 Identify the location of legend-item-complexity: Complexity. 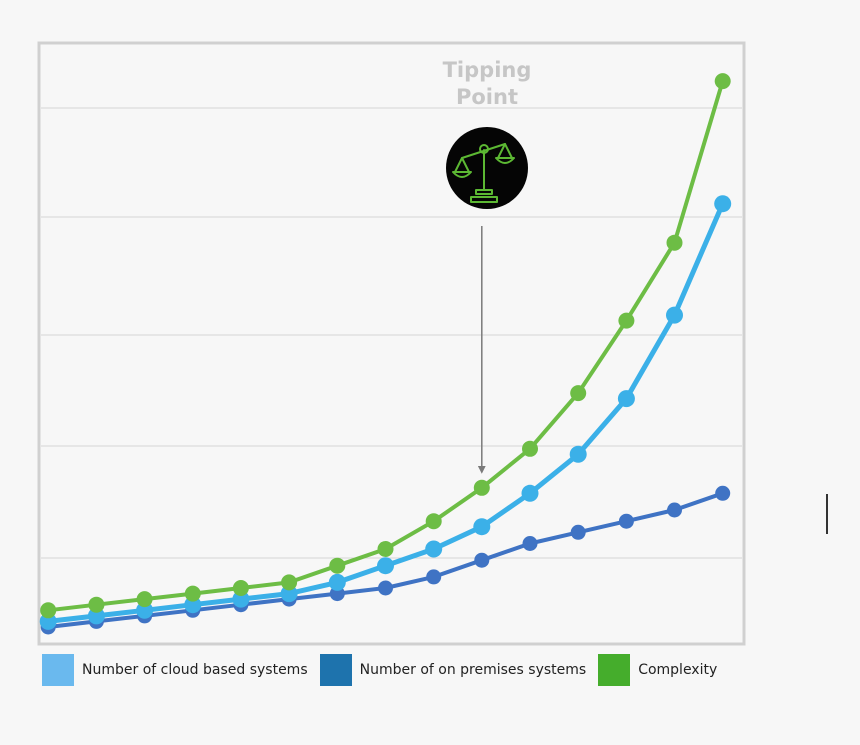
(657, 670).